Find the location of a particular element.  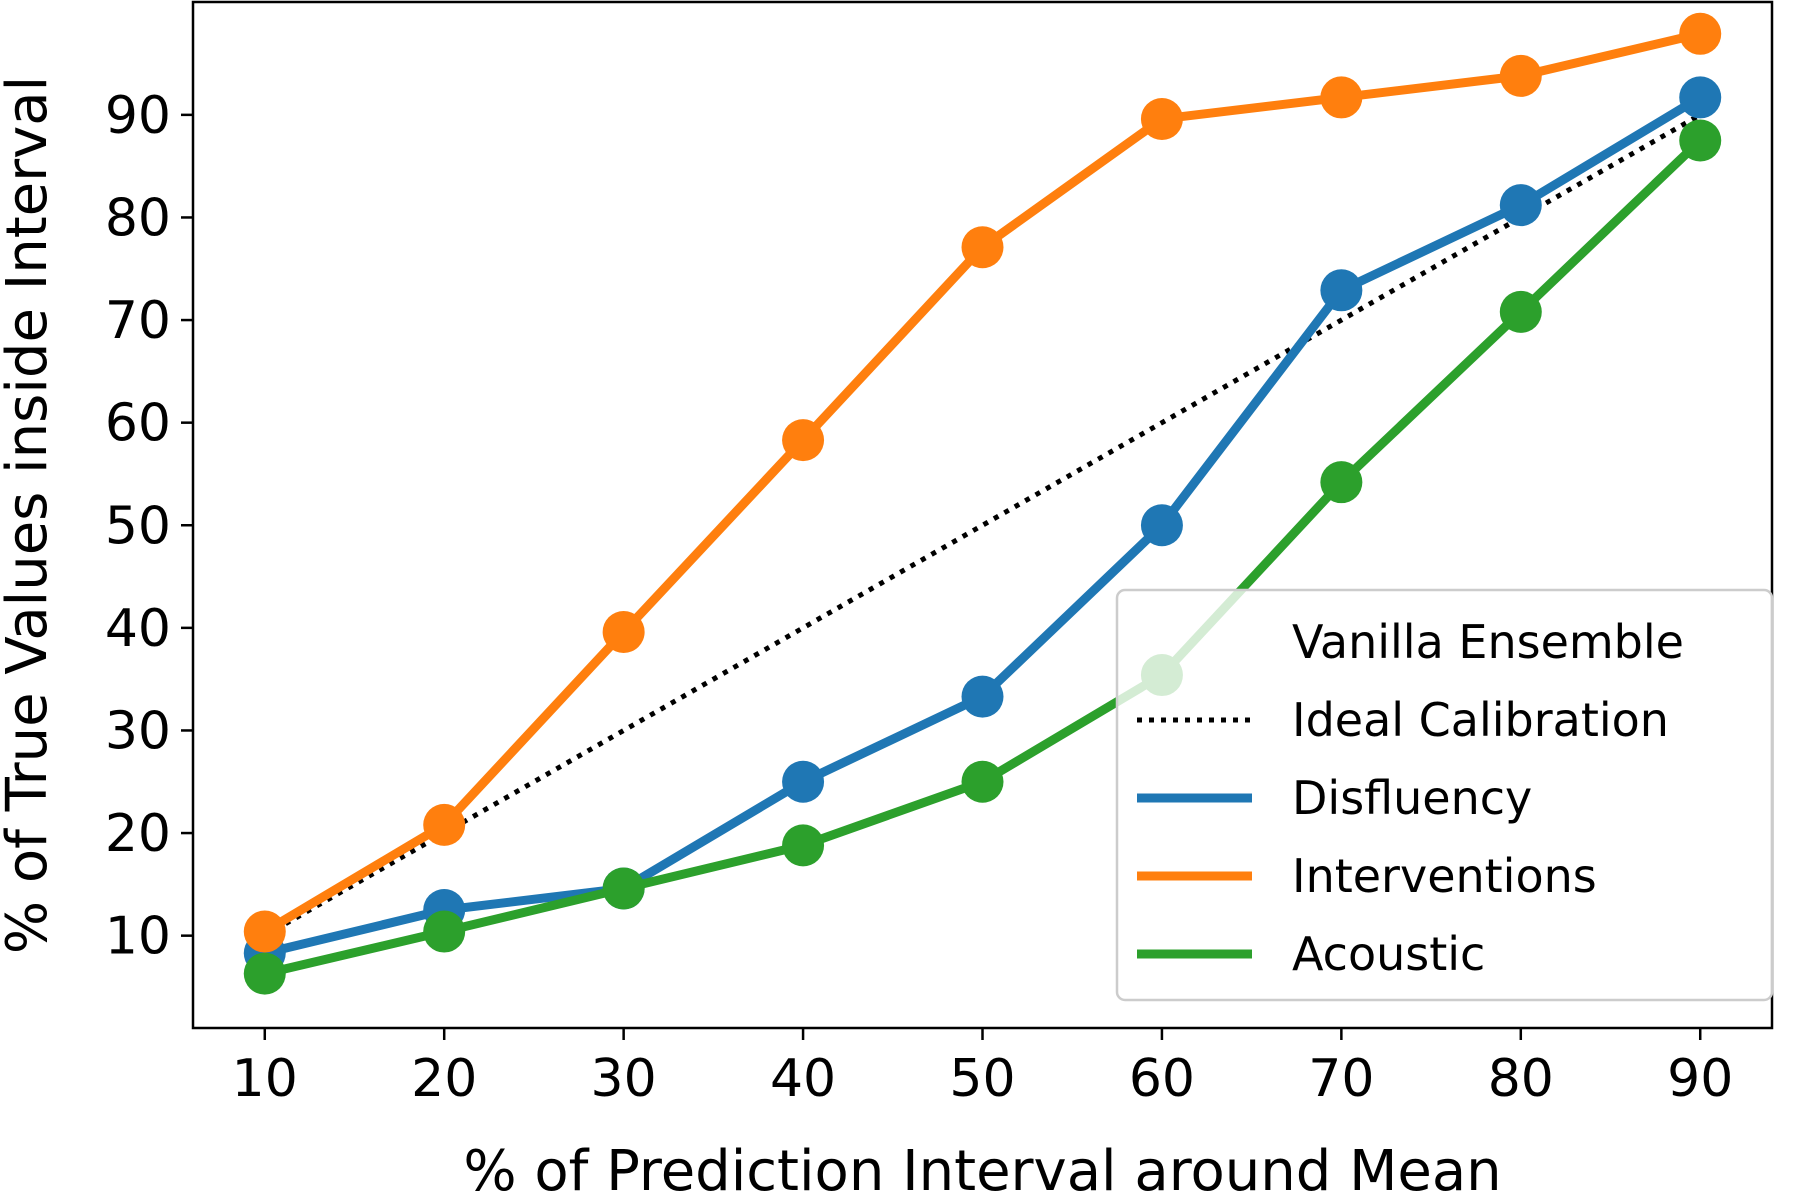

y-axis-label: % of True Values inside Interval is located at coordinates (30, 515).